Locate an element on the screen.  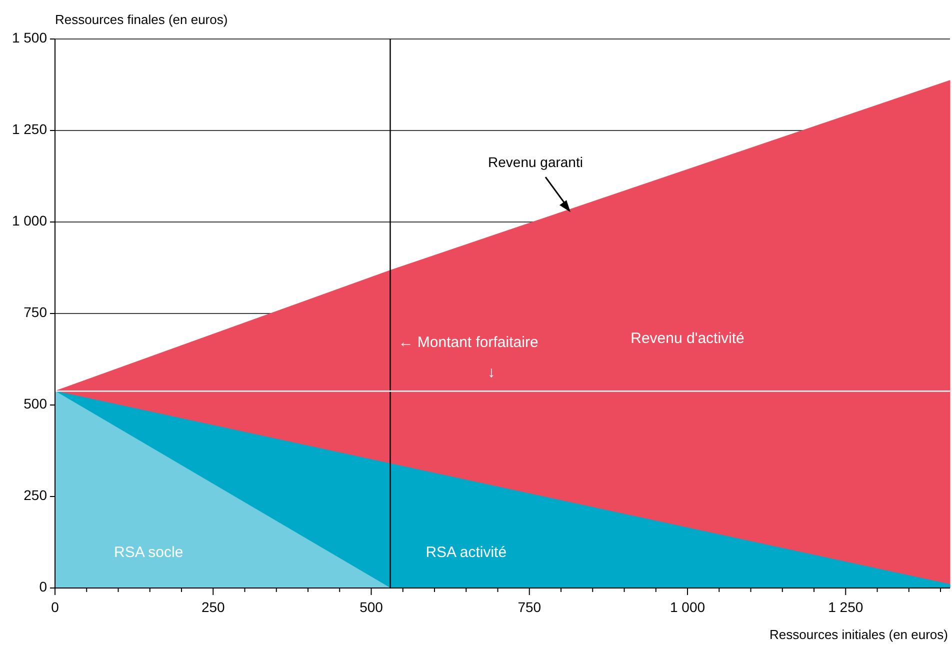
y-tick-label: 500 is located at coordinates (36, 404).